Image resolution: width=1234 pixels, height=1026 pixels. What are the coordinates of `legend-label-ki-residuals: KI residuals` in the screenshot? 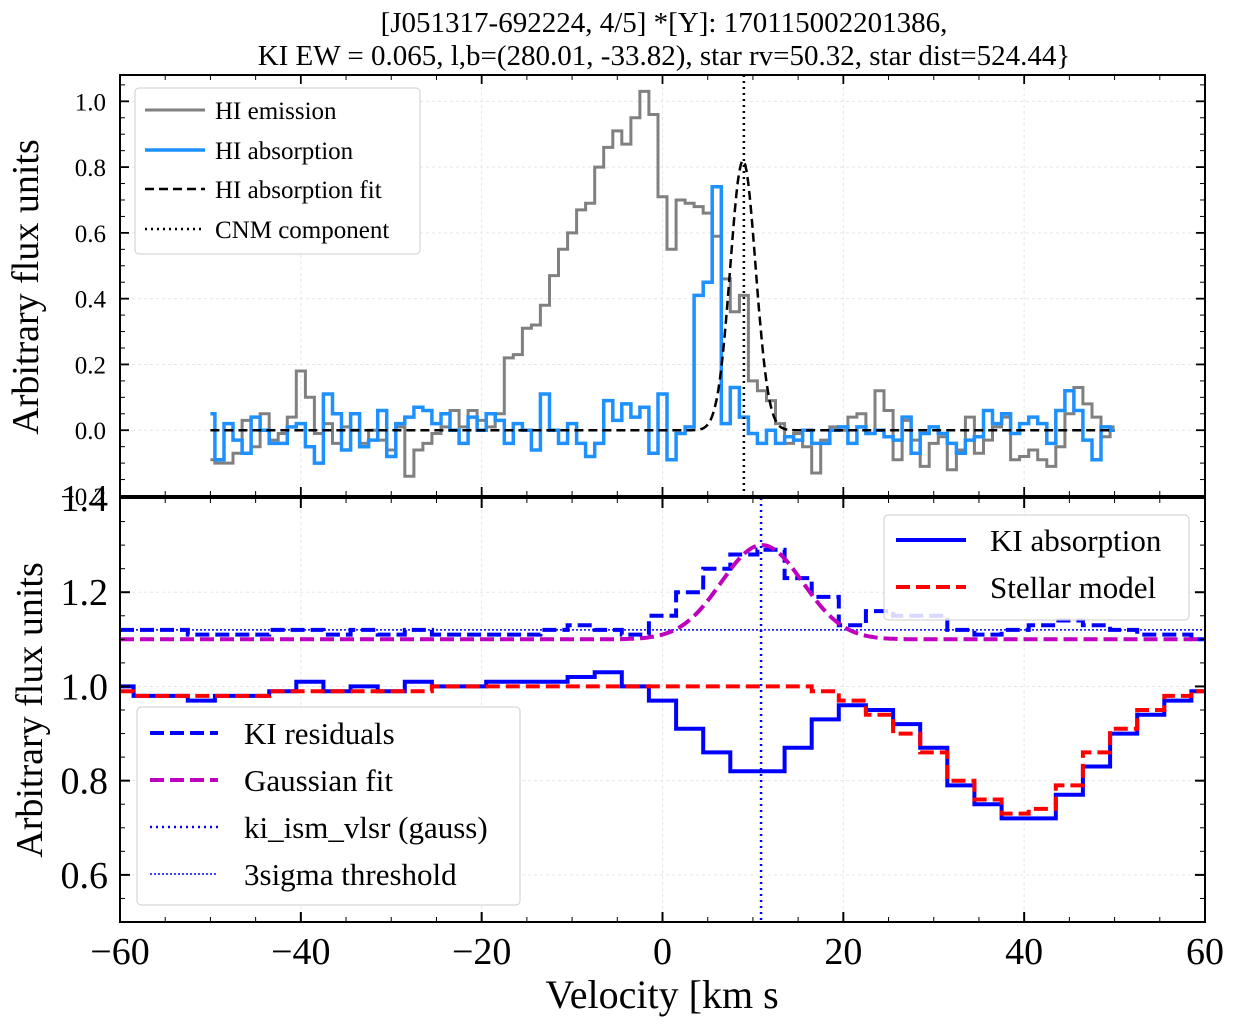 It's located at (319, 733).